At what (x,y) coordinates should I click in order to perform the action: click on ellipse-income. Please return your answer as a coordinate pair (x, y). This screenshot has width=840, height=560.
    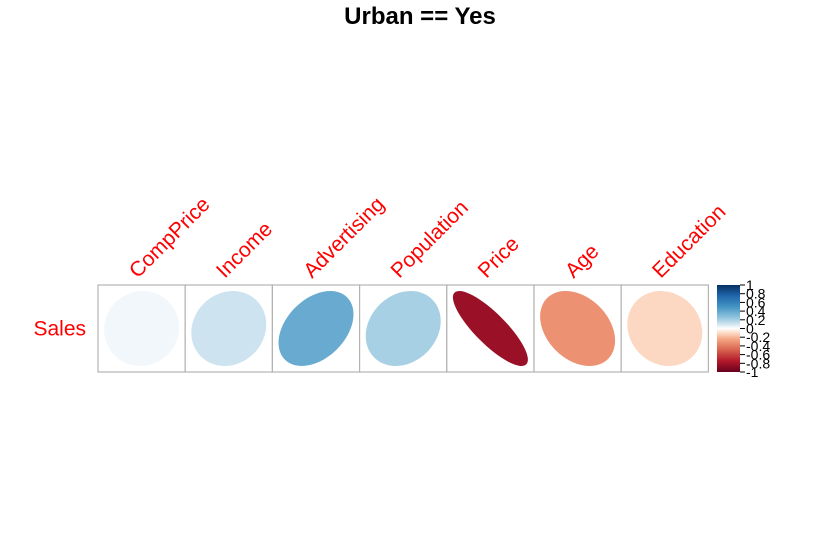
    Looking at the image, I should click on (229, 328).